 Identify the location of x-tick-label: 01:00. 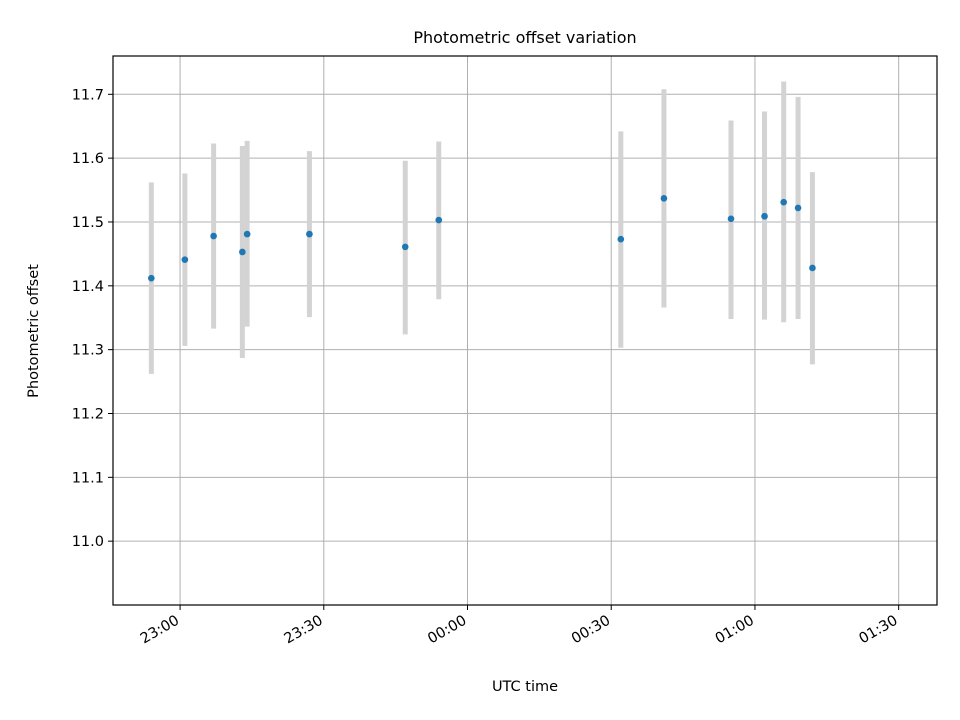
(735, 630).